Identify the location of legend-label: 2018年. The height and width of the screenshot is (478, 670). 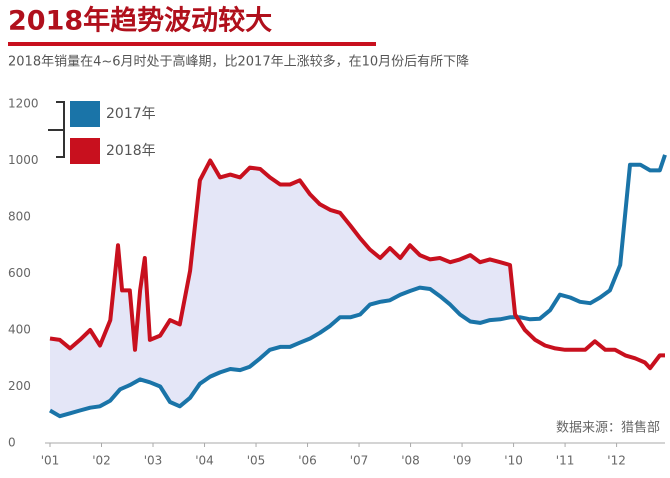
(131, 151).